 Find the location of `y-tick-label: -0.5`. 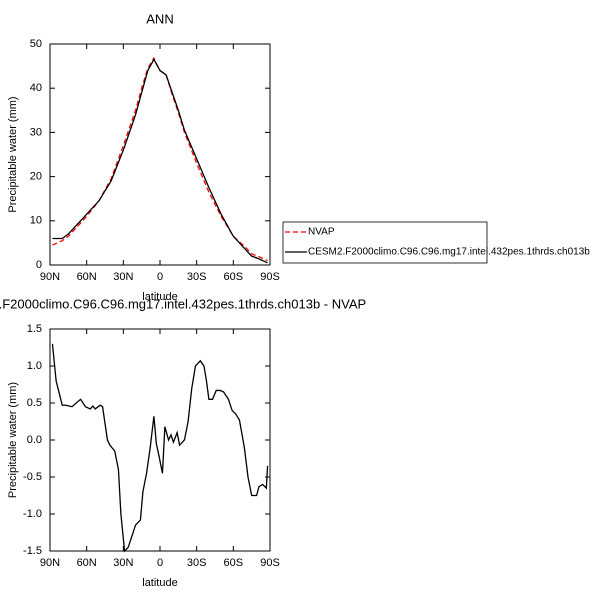

y-tick-label: -0.5 is located at coordinates (32, 477).